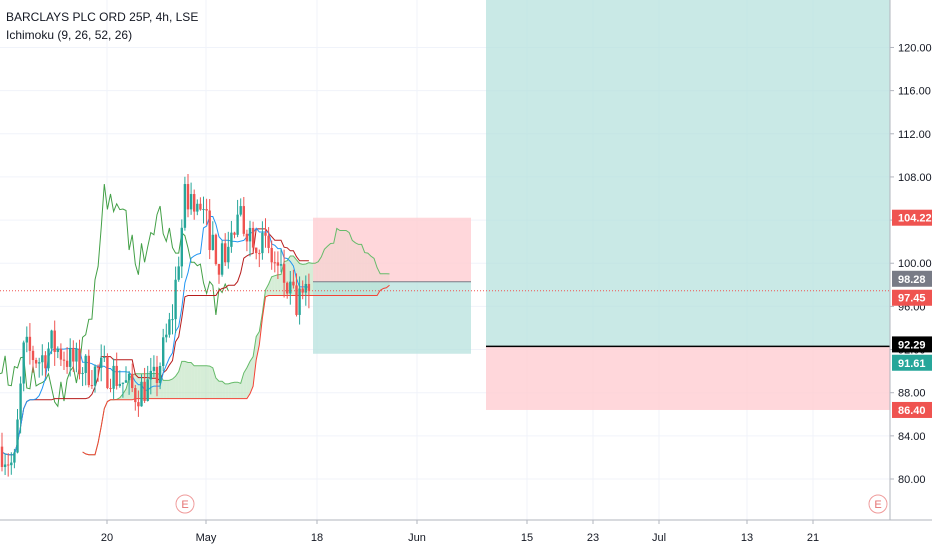 The image size is (932, 550). I want to click on x-tick-label-0: 20, so click(107, 538).